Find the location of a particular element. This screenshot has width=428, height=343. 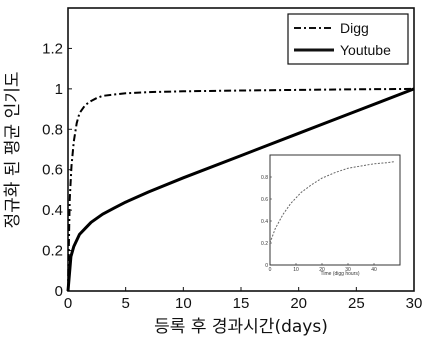

y-tick-label: 0.6 is located at coordinates (52, 170).